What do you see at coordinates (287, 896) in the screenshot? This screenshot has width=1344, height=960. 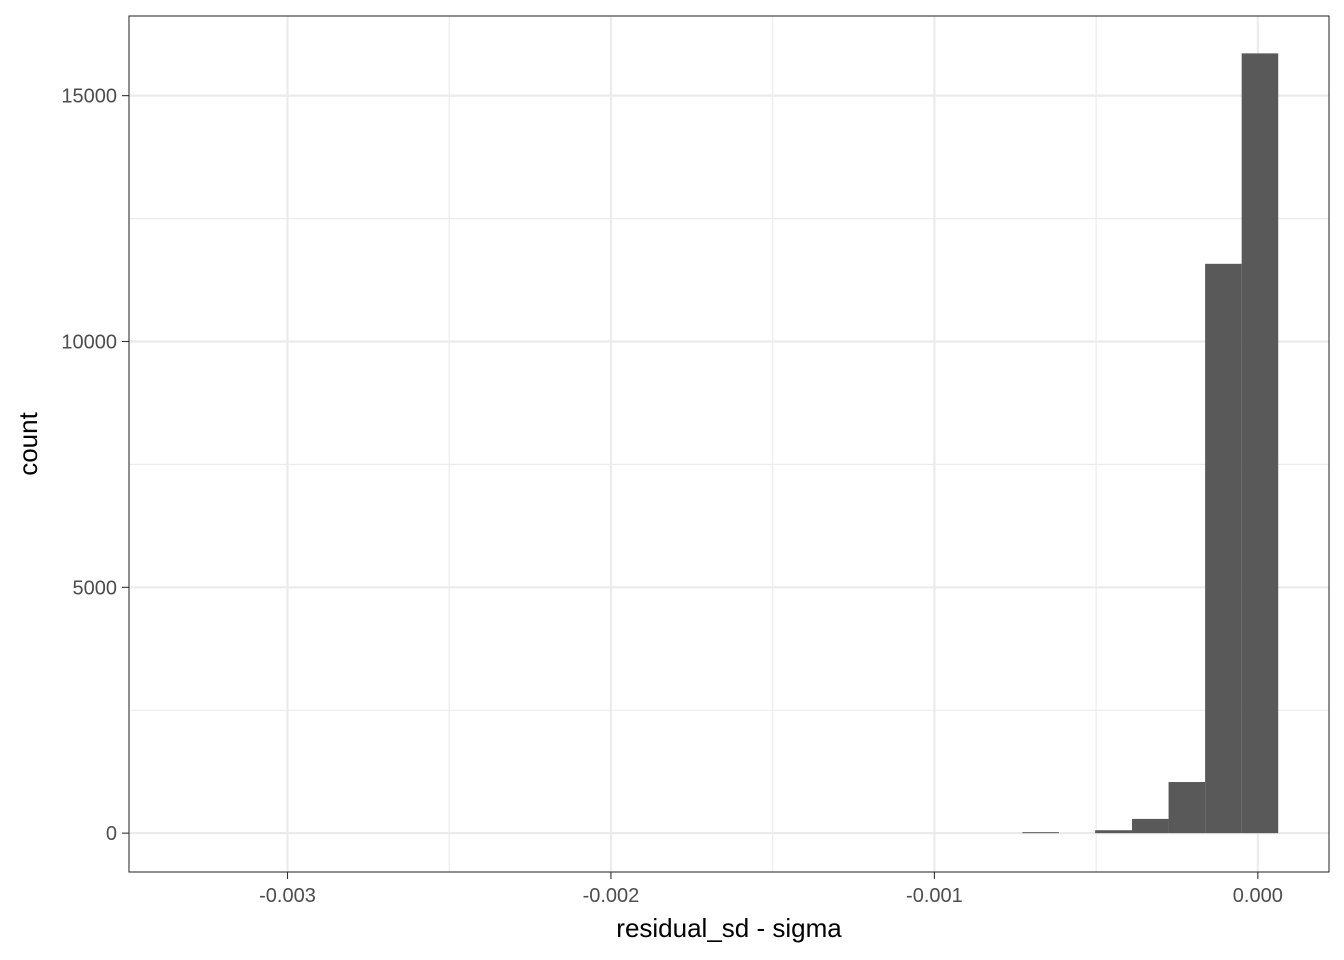 I see `x-tick-label: -0.003` at bounding box center [287, 896].